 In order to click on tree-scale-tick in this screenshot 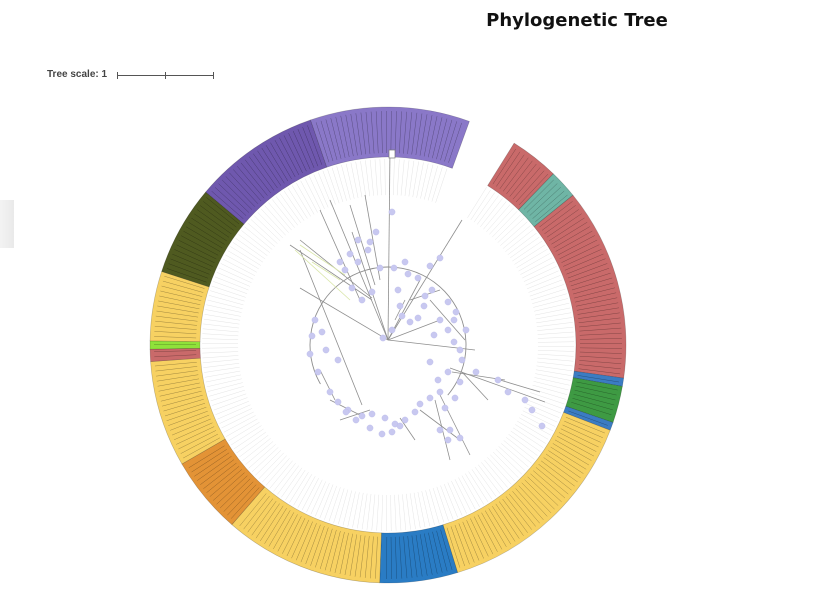, I will do `click(117, 75)`.